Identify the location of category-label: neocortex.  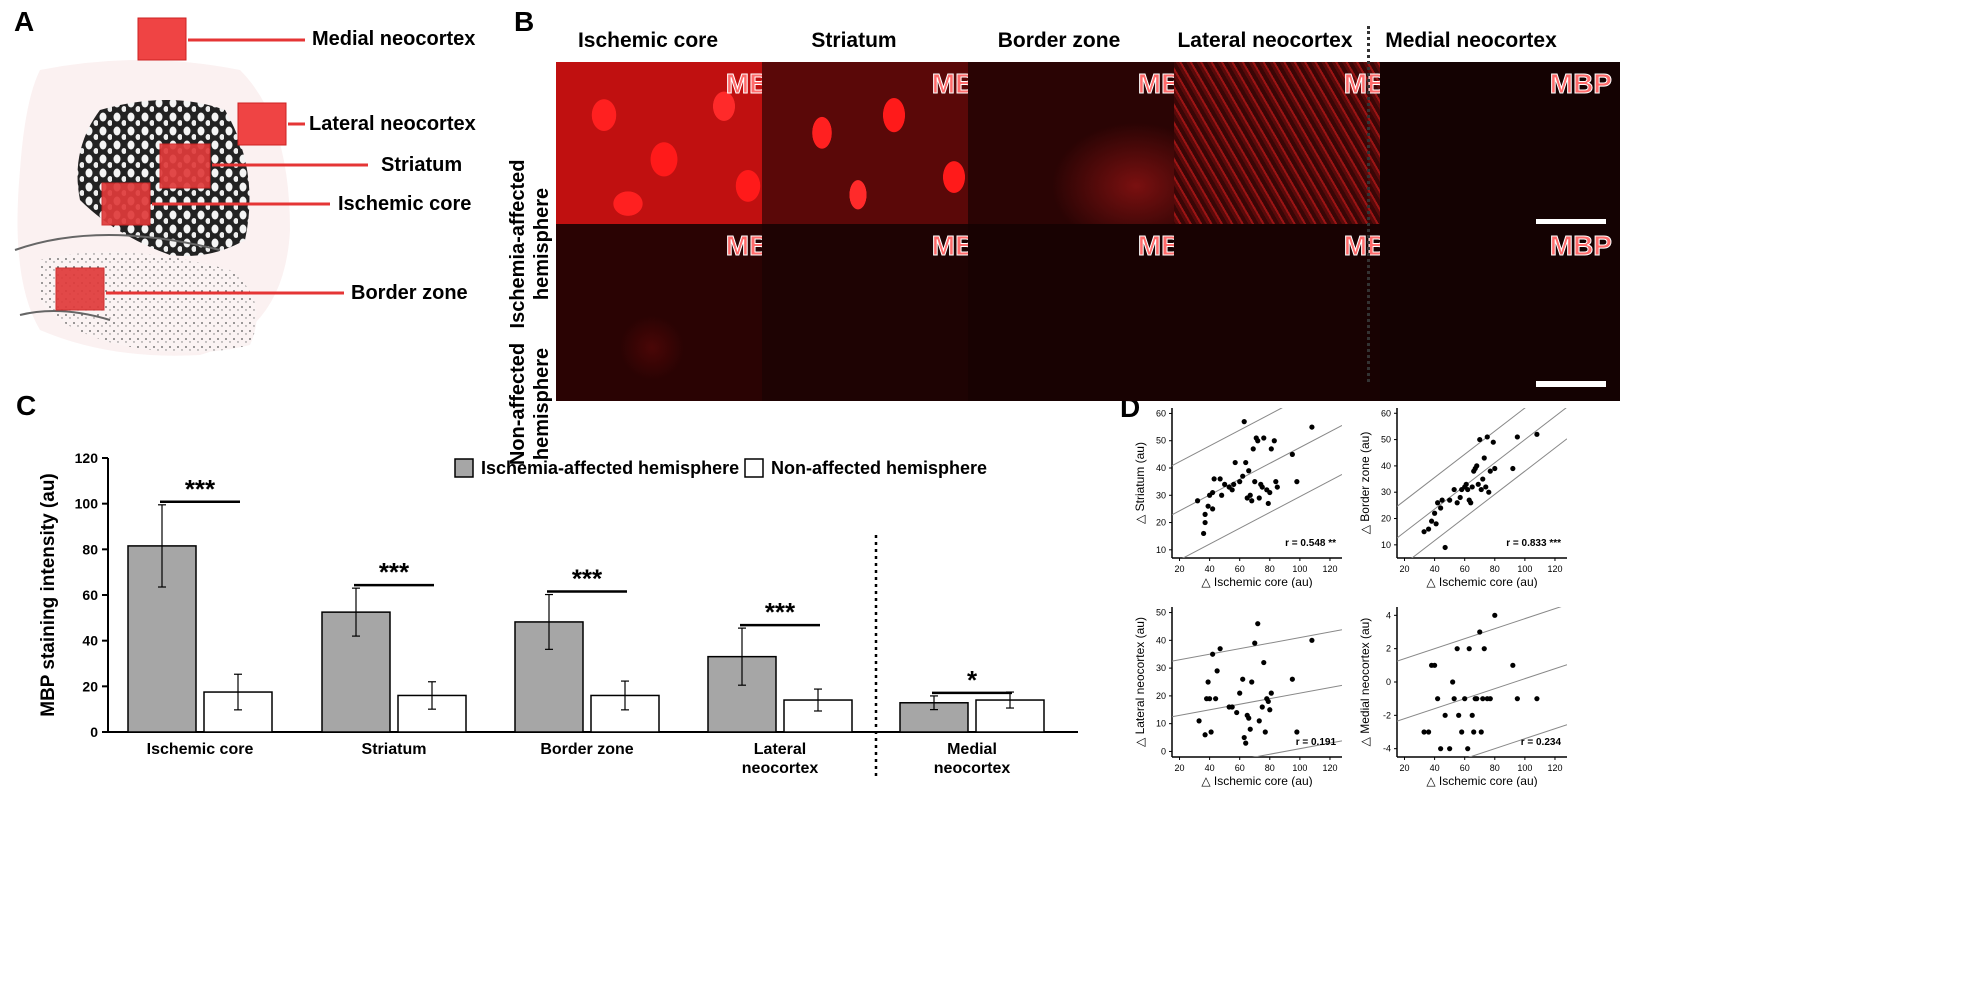
(780, 768).